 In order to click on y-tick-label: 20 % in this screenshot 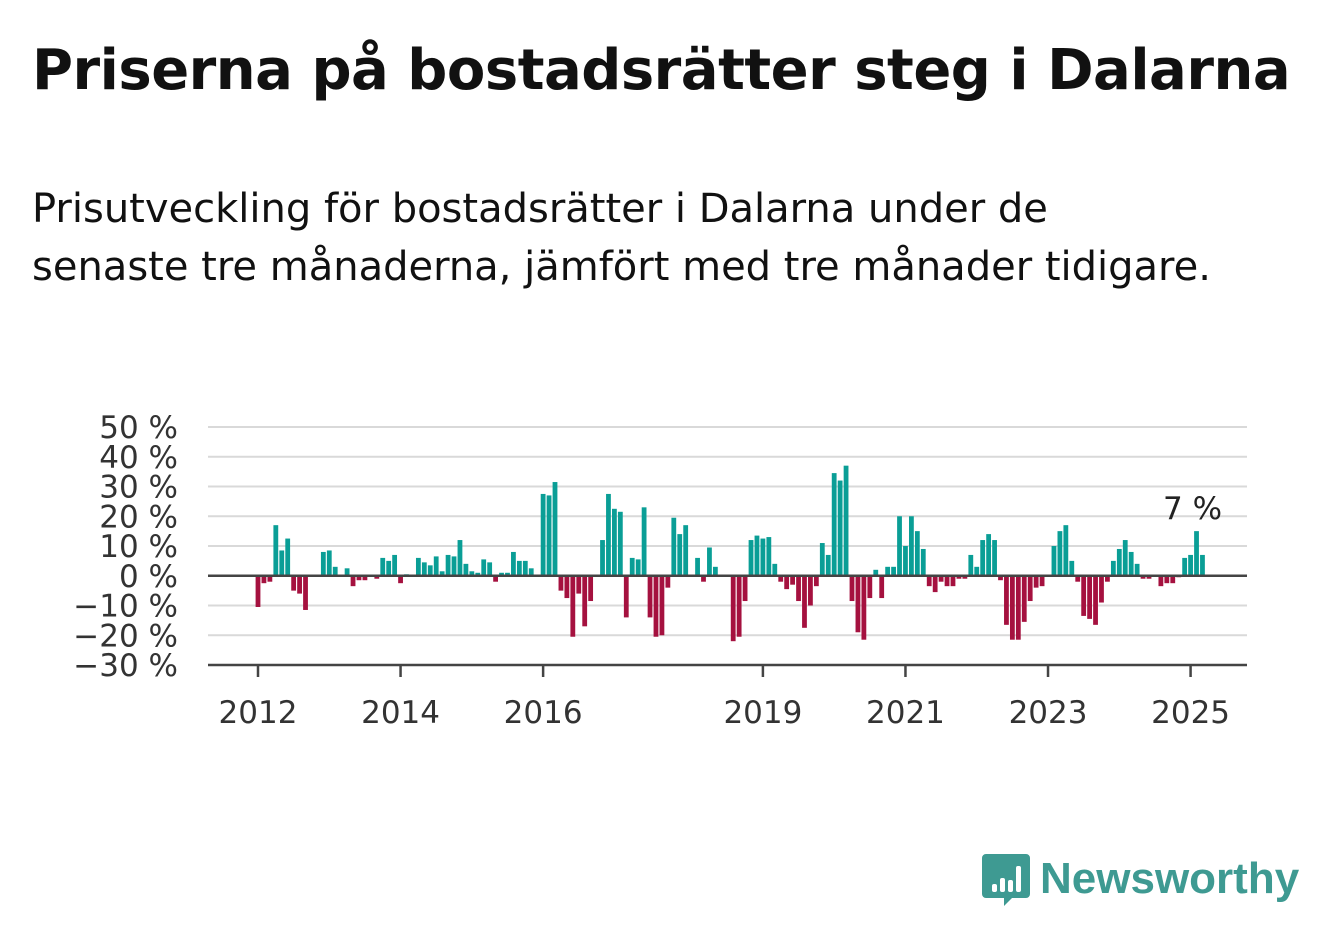, I will do `click(138, 517)`.